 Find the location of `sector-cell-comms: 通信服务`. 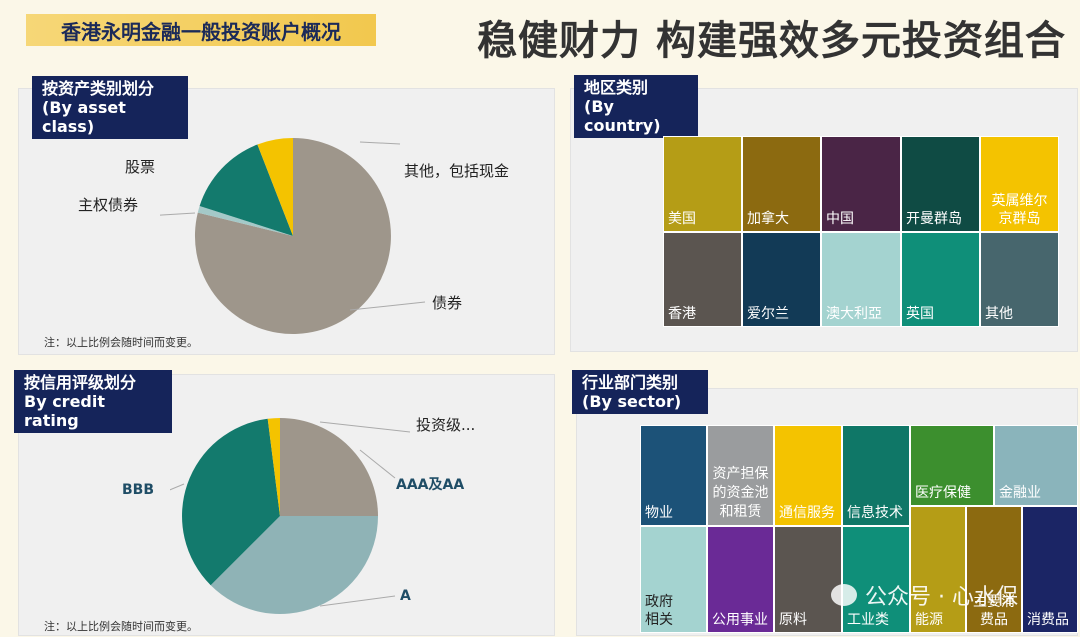

sector-cell-comms: 通信服务 is located at coordinates (808, 475).